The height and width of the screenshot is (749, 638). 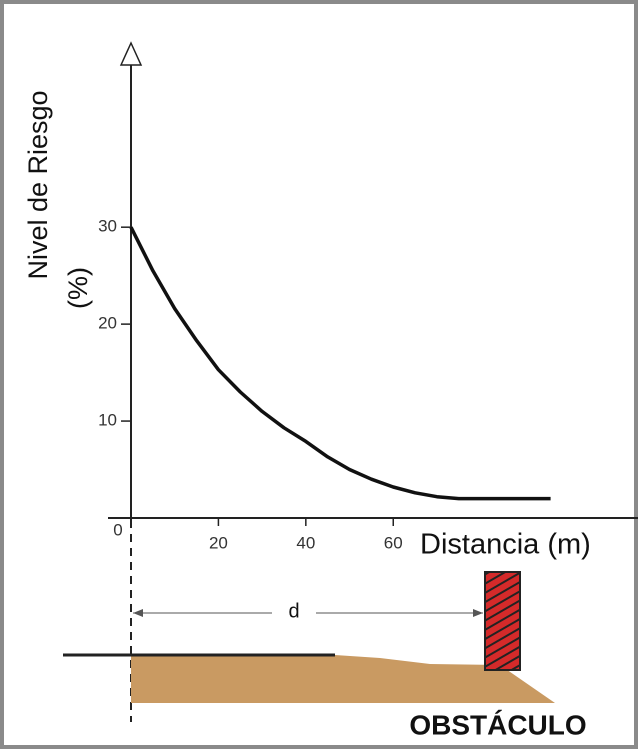 What do you see at coordinates (107, 323) in the screenshot?
I see `y-tick-label: 20` at bounding box center [107, 323].